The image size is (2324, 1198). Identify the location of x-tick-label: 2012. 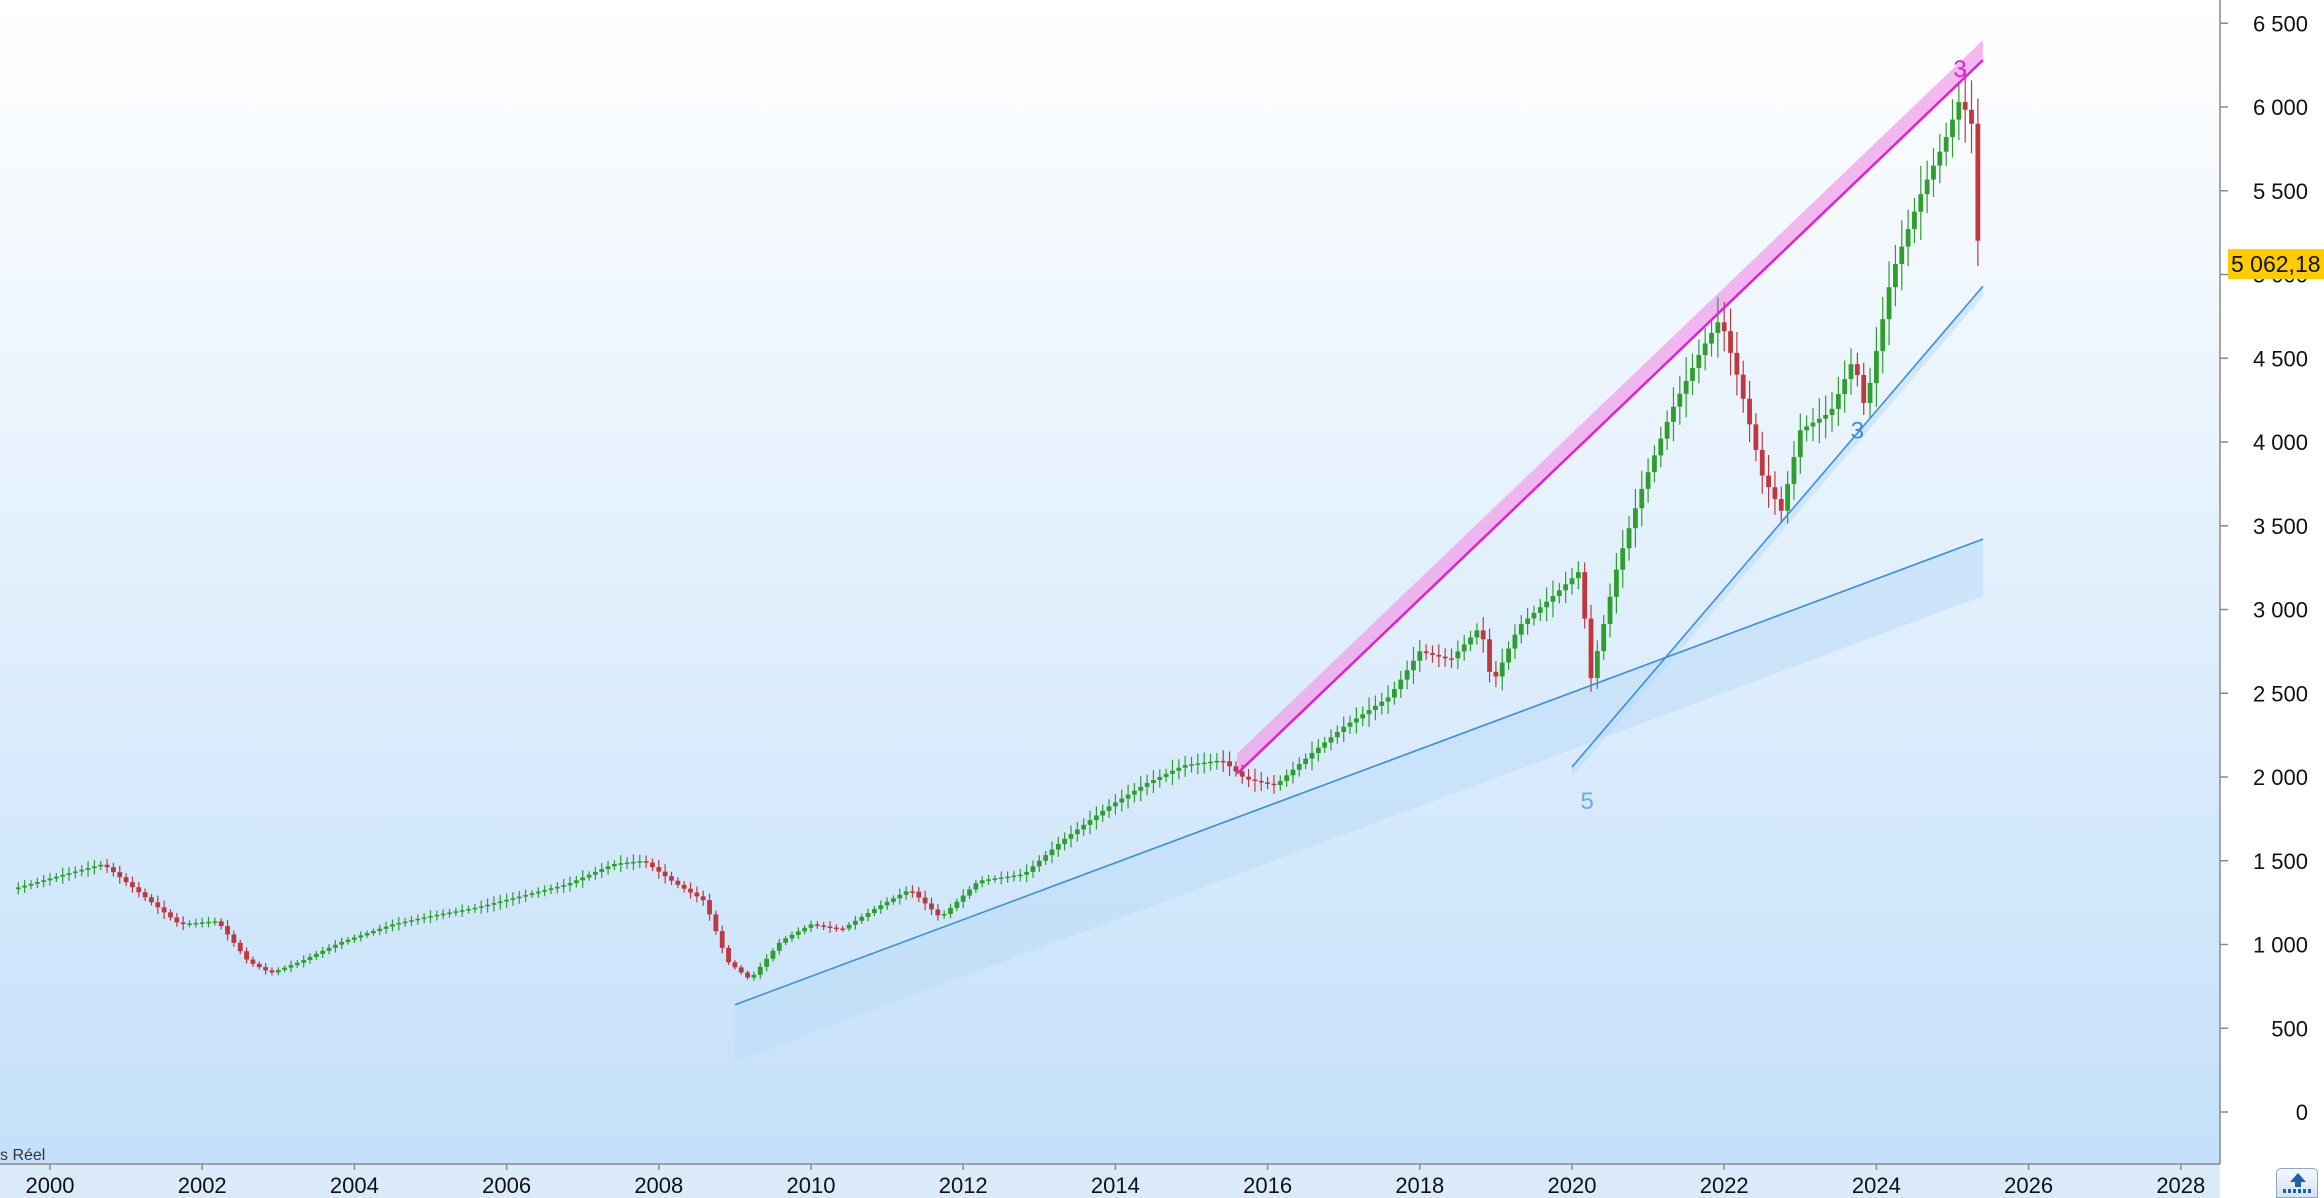
(963, 1185).